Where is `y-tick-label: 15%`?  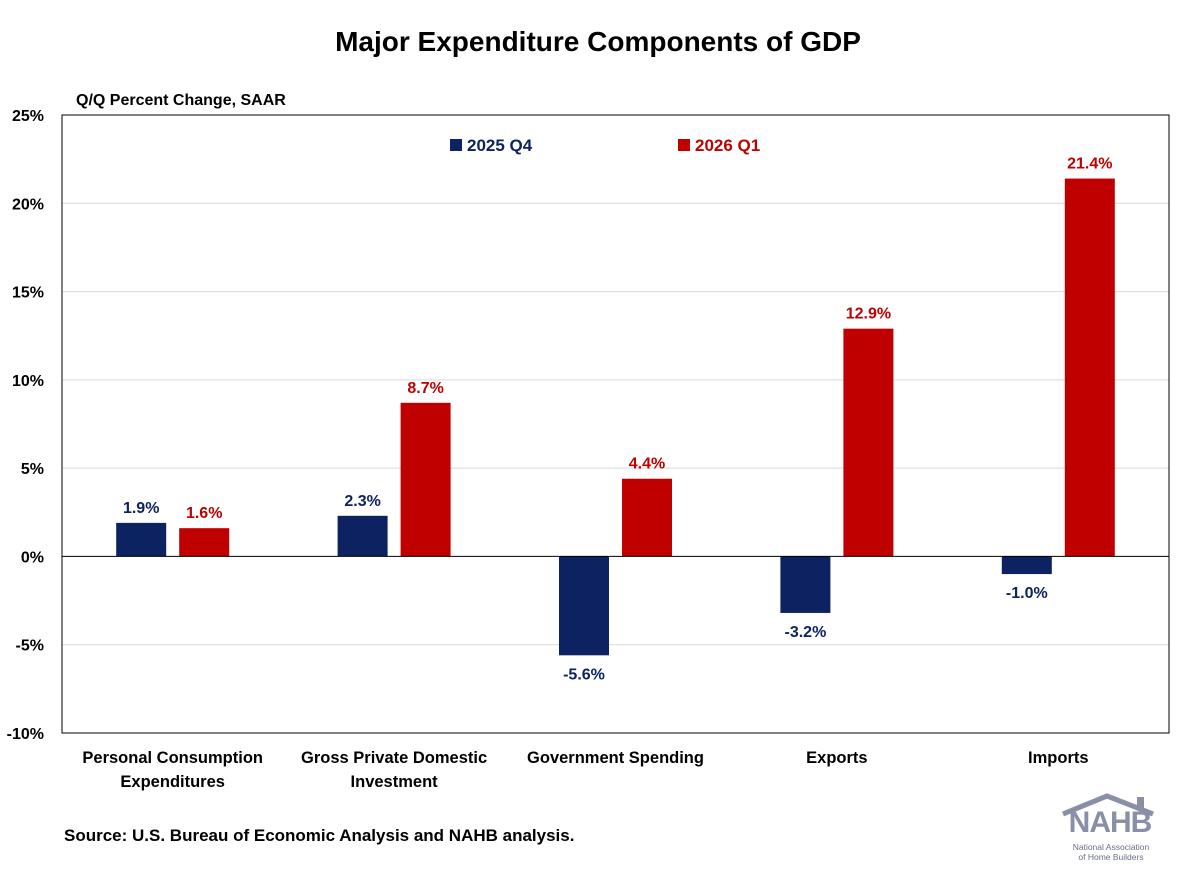
y-tick-label: 15% is located at coordinates (28, 293).